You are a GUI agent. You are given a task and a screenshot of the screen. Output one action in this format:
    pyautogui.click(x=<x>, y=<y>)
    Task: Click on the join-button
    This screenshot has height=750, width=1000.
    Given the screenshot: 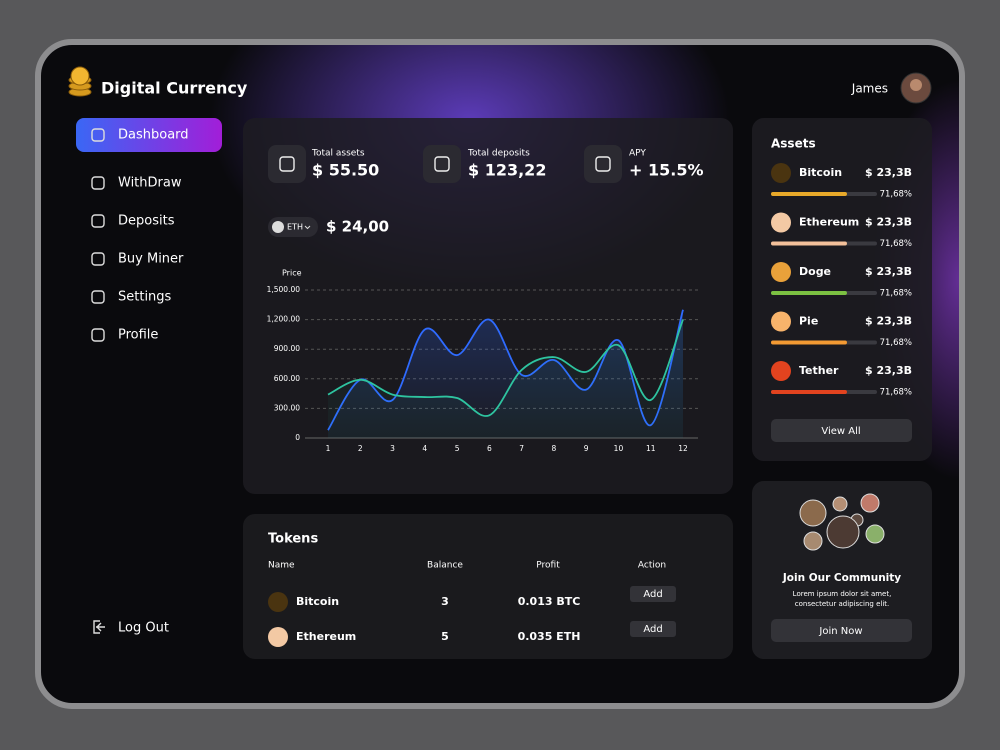 What is the action you would take?
    pyautogui.click(x=841, y=630)
    